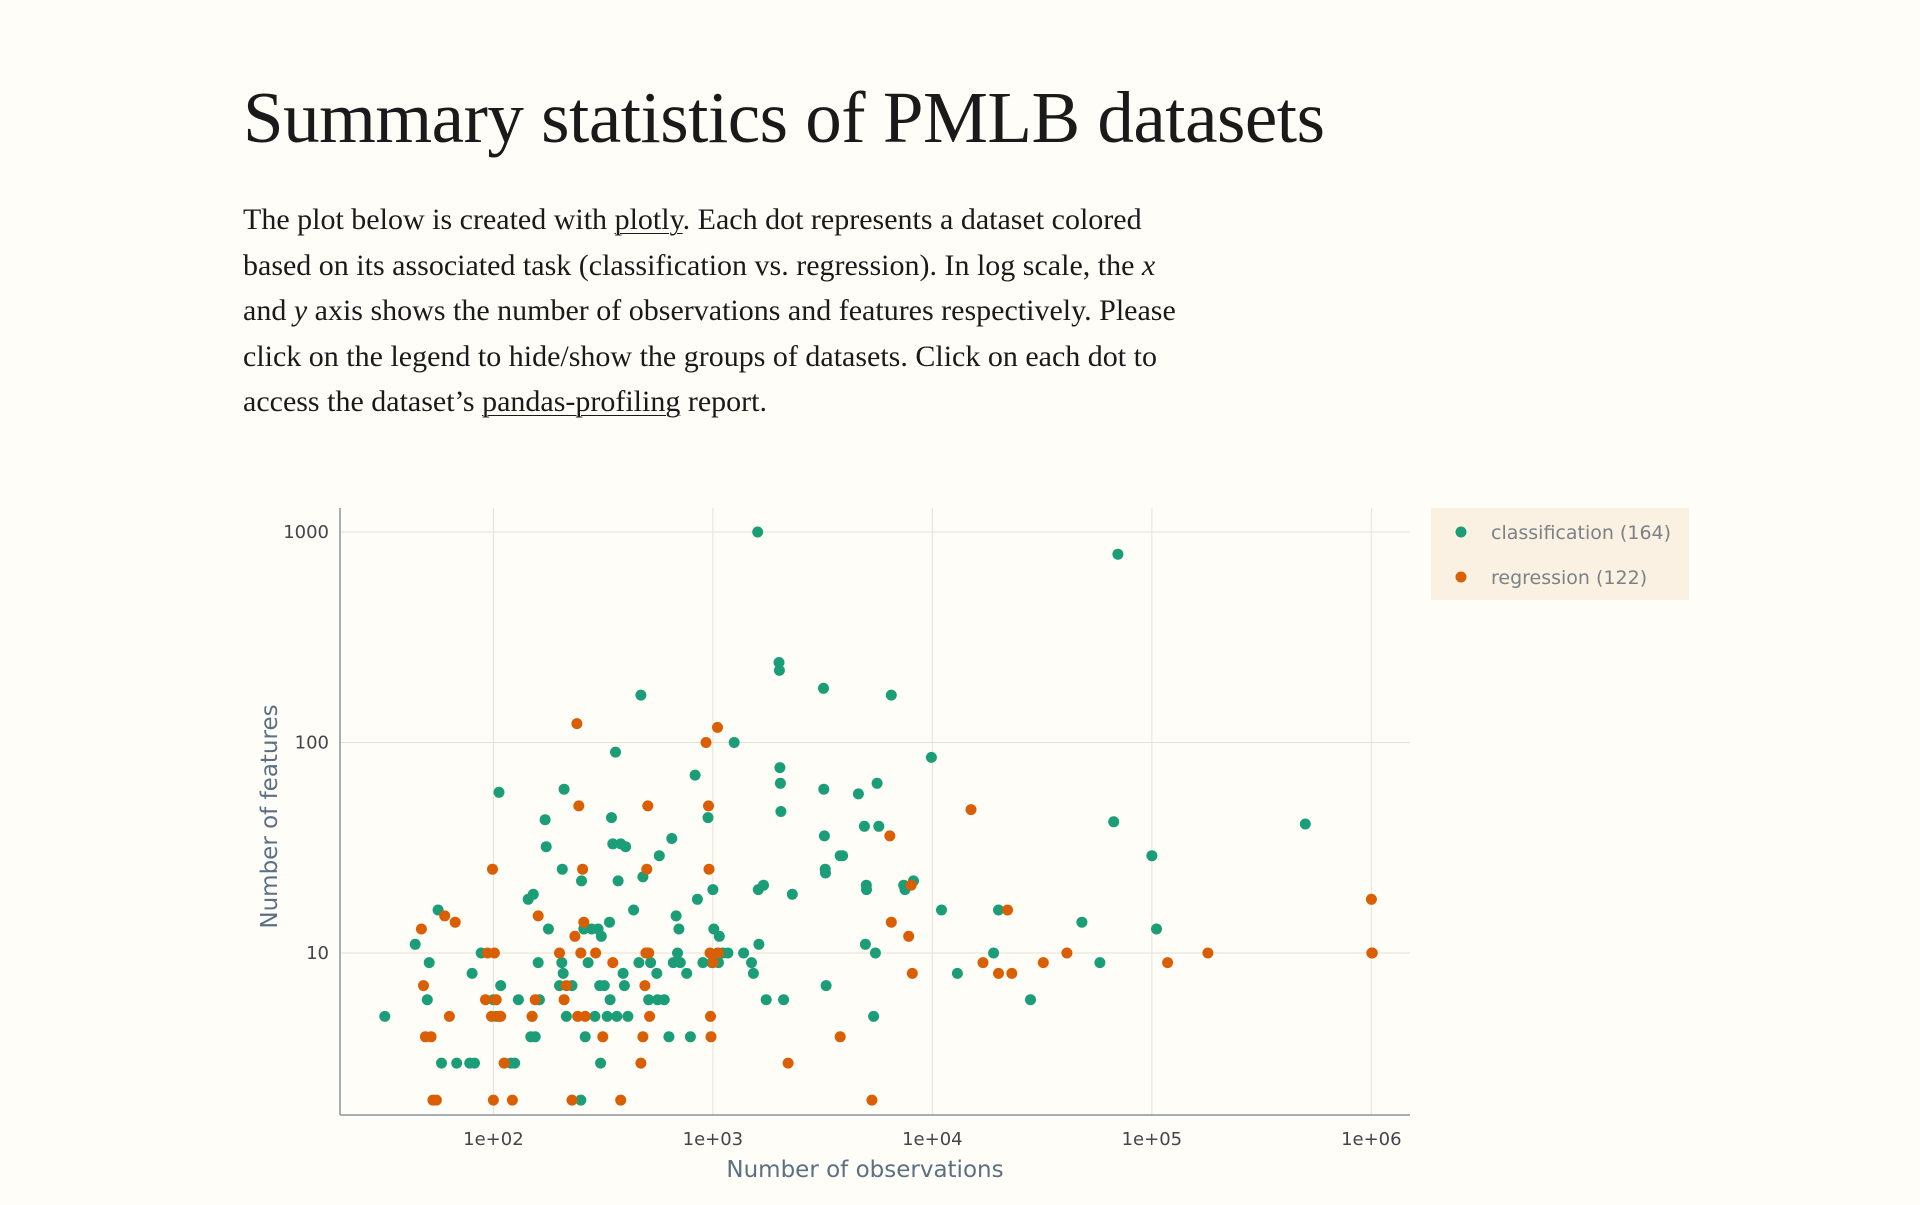 The image size is (1920, 1205). What do you see at coordinates (1461, 577) in the screenshot?
I see `legend-marker` at bounding box center [1461, 577].